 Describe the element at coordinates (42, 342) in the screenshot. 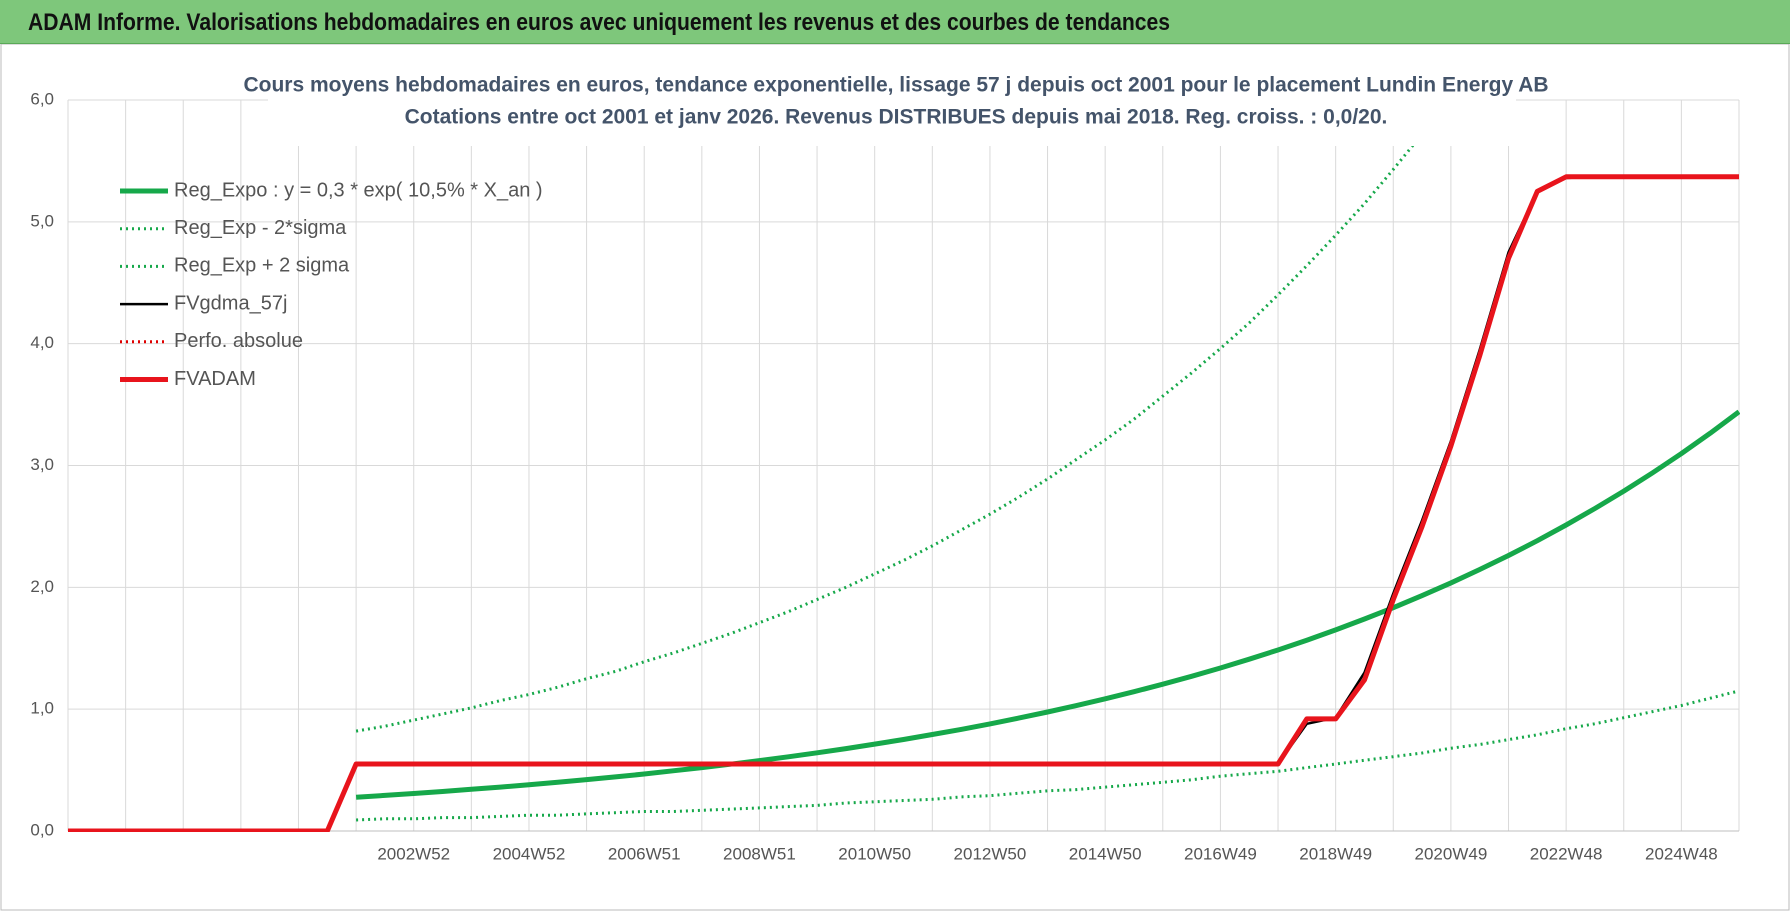

I see `y-tick-label: 4,0` at that location.